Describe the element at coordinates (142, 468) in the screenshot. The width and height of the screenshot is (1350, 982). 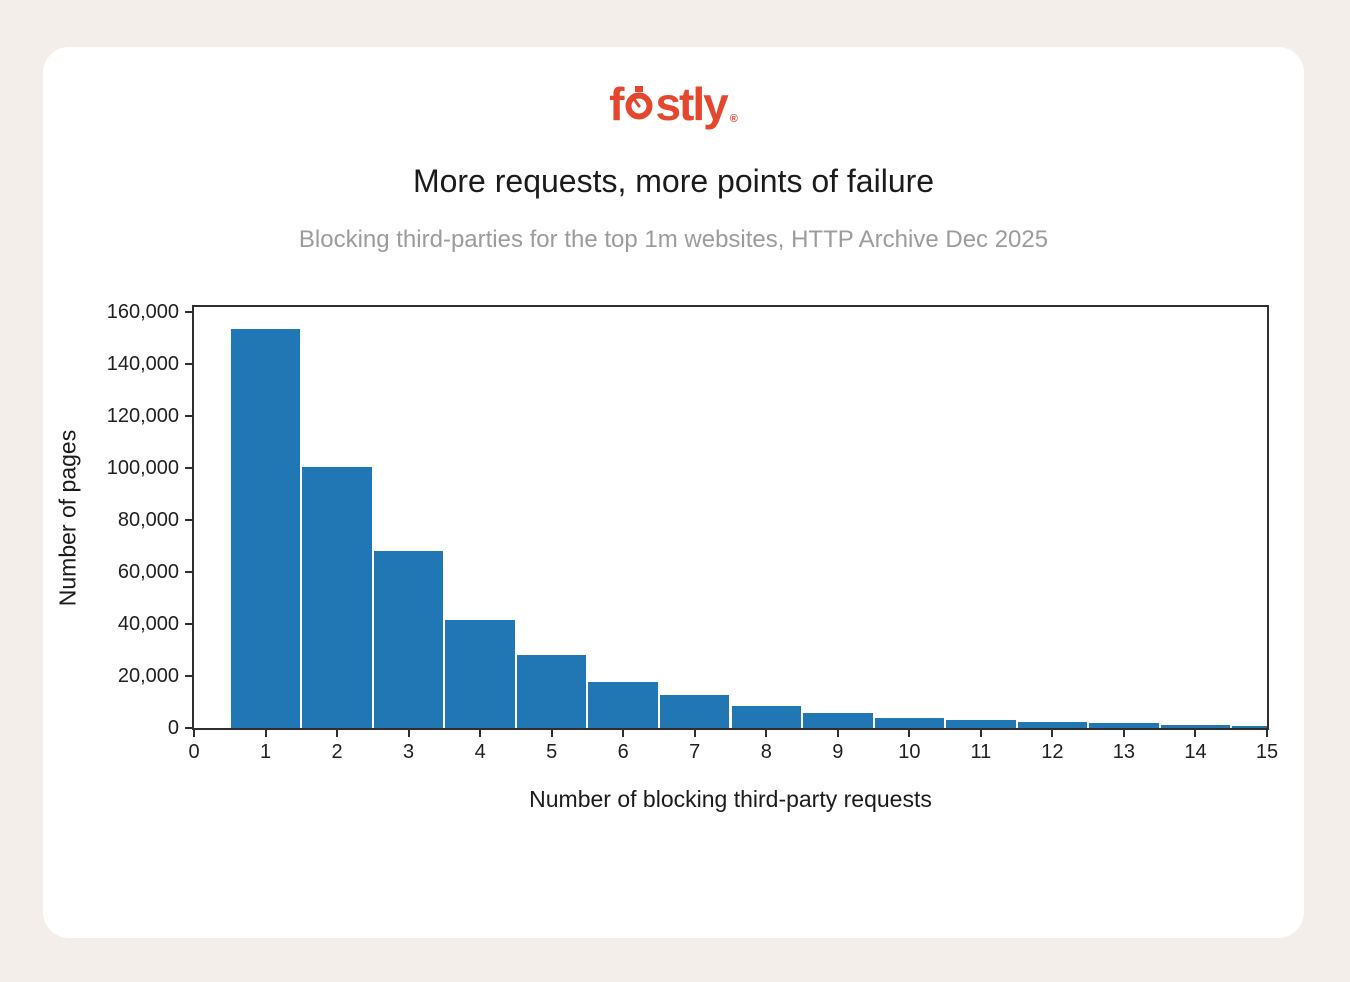
I see `y-tick-label: 100,000` at that location.